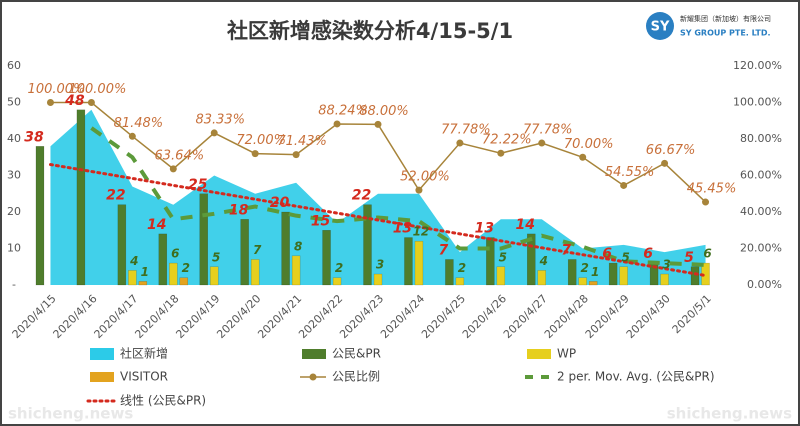  What do you see at coordinates (163, 401) in the screenshot?
I see `legend-label: 线性 (公民&PR)` at bounding box center [163, 401].